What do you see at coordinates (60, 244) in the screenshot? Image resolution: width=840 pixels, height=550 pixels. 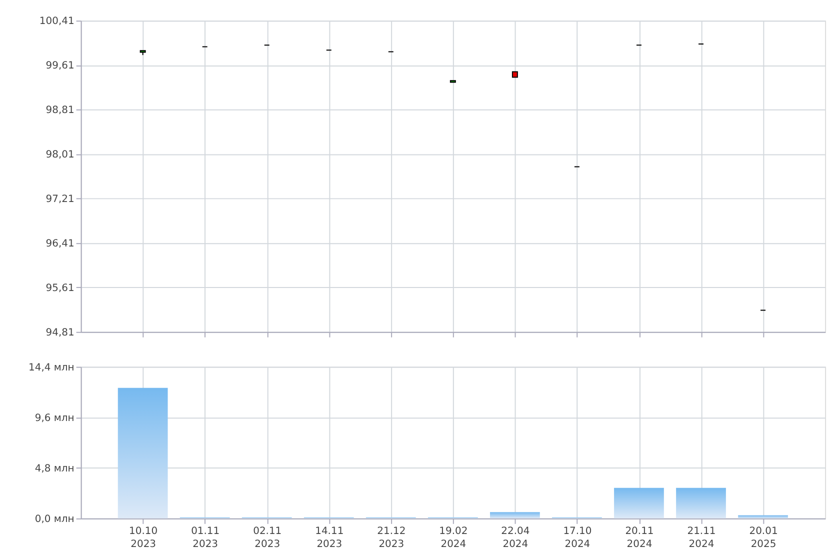 I see `y-tick-label: 96,41` at bounding box center [60, 244].